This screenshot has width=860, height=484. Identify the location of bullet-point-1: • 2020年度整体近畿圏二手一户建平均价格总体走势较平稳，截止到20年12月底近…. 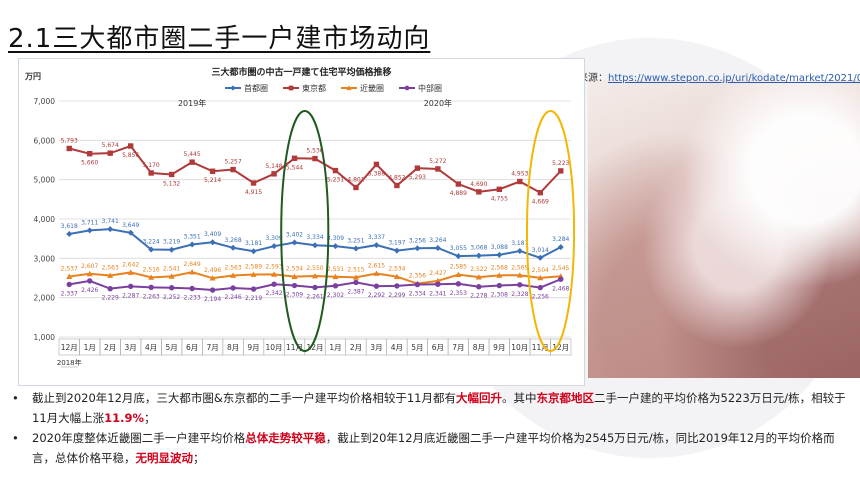
(432, 448).